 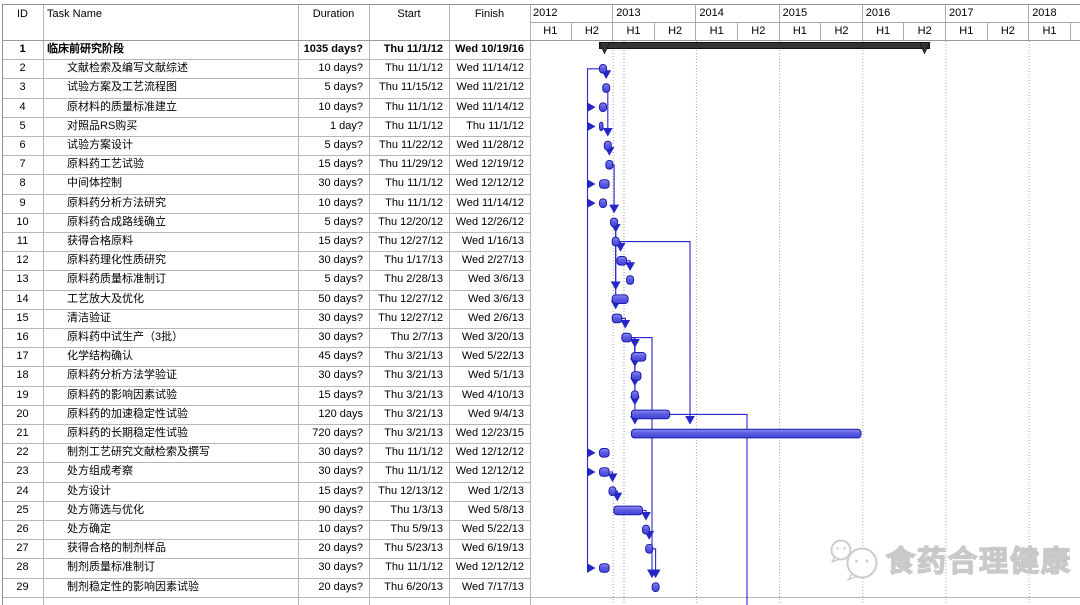 What do you see at coordinates (413, 279) in the screenshot?
I see `task-start-cell: Thu 2/28/13` at bounding box center [413, 279].